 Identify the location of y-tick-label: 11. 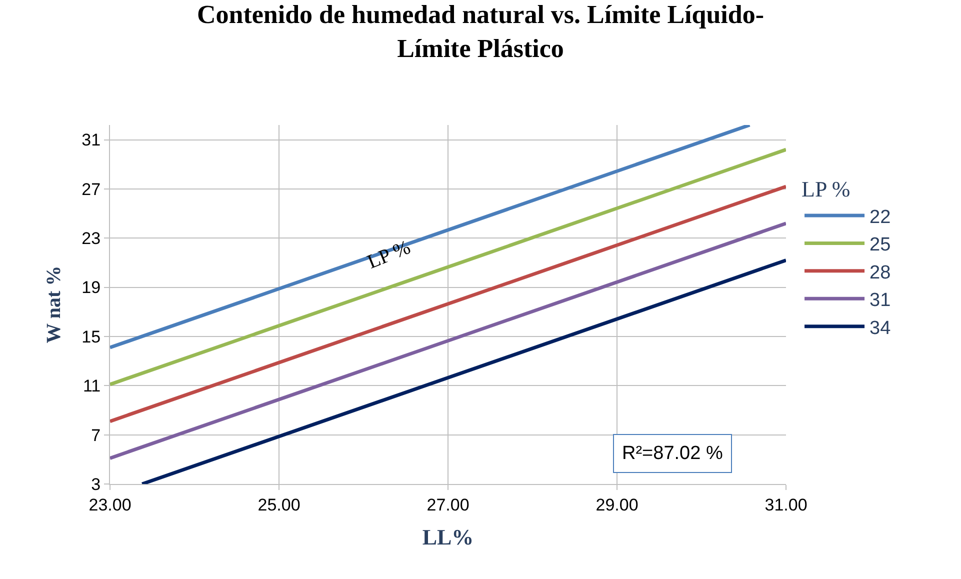
(91, 386).